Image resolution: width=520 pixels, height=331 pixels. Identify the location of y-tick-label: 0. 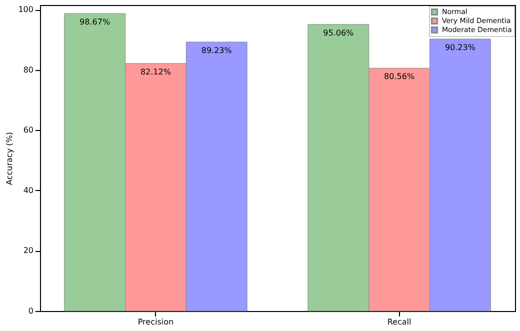
(31, 311).